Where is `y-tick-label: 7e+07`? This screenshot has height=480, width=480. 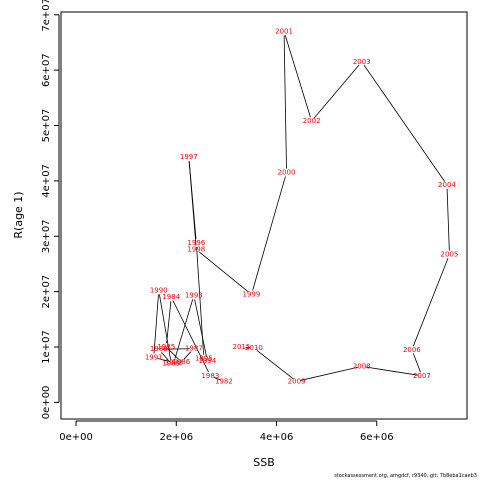
y-tick-label: 7e+07 is located at coordinates (46, 16).